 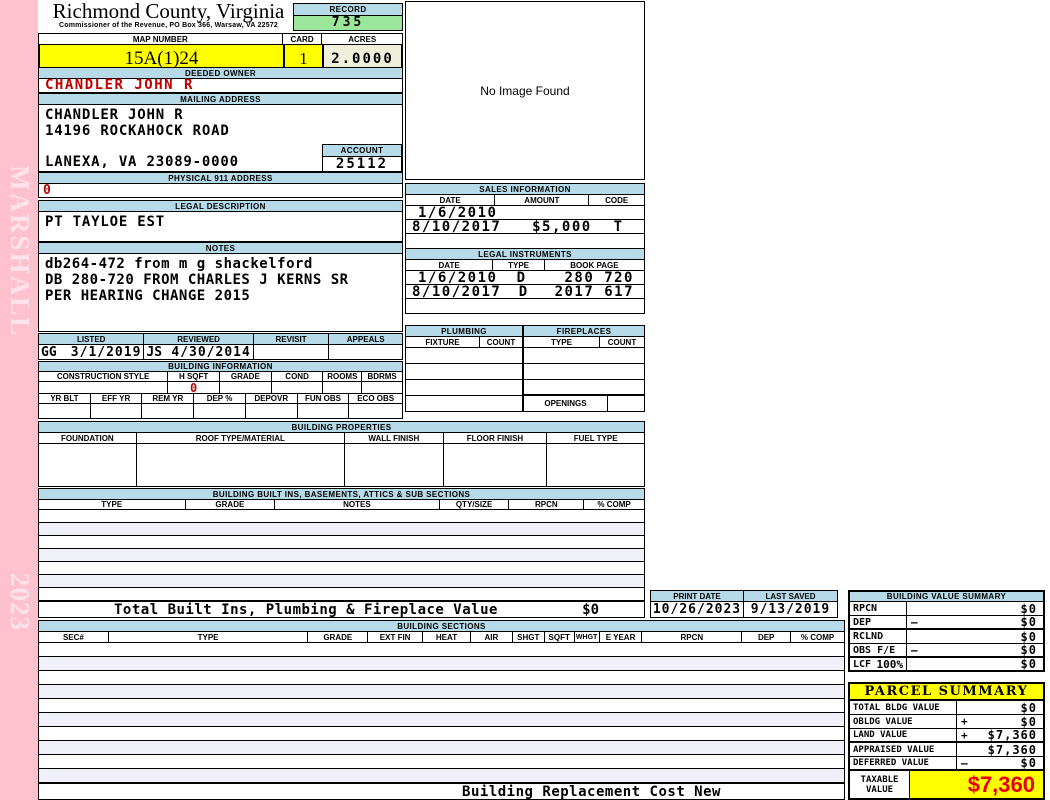 What do you see at coordinates (298, 387) in the screenshot?
I see `cond-value` at bounding box center [298, 387].